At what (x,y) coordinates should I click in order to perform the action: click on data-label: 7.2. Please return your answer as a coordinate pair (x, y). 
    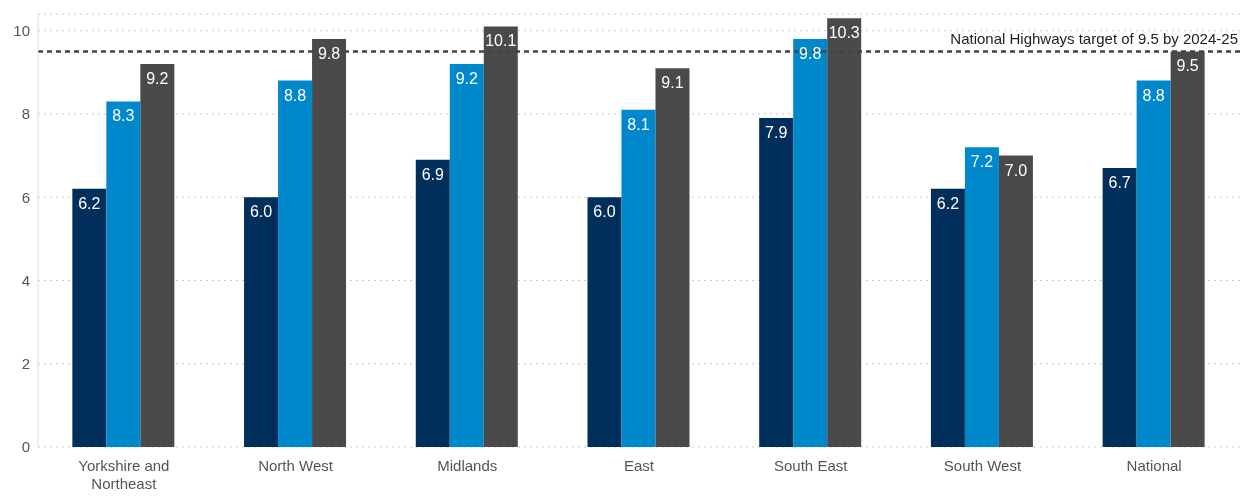
    Looking at the image, I should click on (982, 162).